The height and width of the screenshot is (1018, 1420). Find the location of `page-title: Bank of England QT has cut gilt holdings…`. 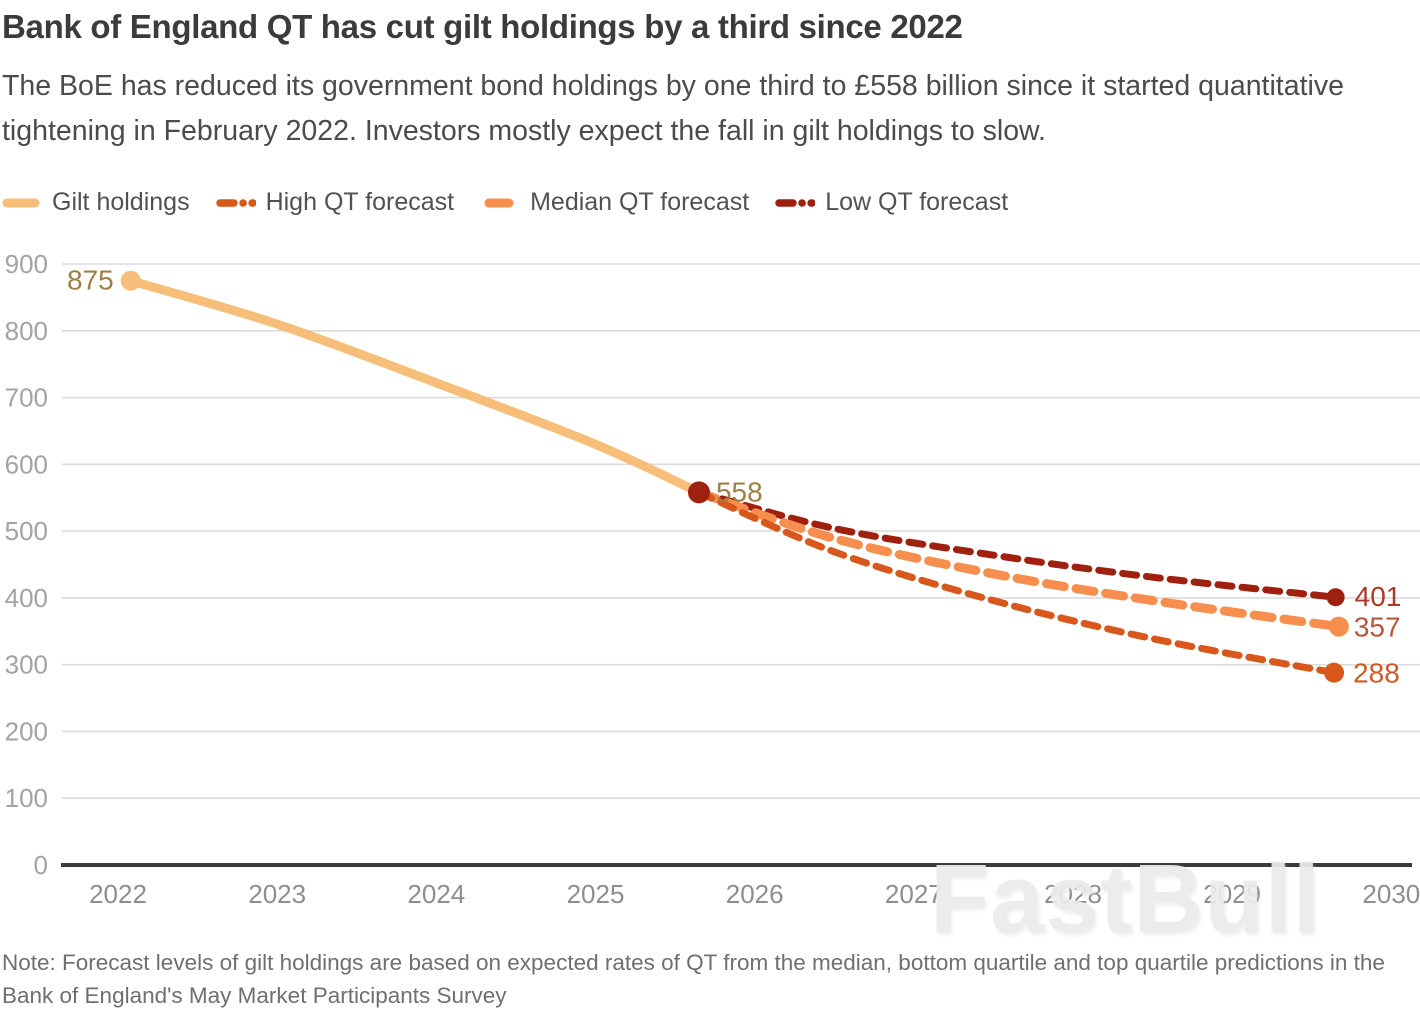

page-title: Bank of England QT has cut gilt holdings… is located at coordinates (482, 26).